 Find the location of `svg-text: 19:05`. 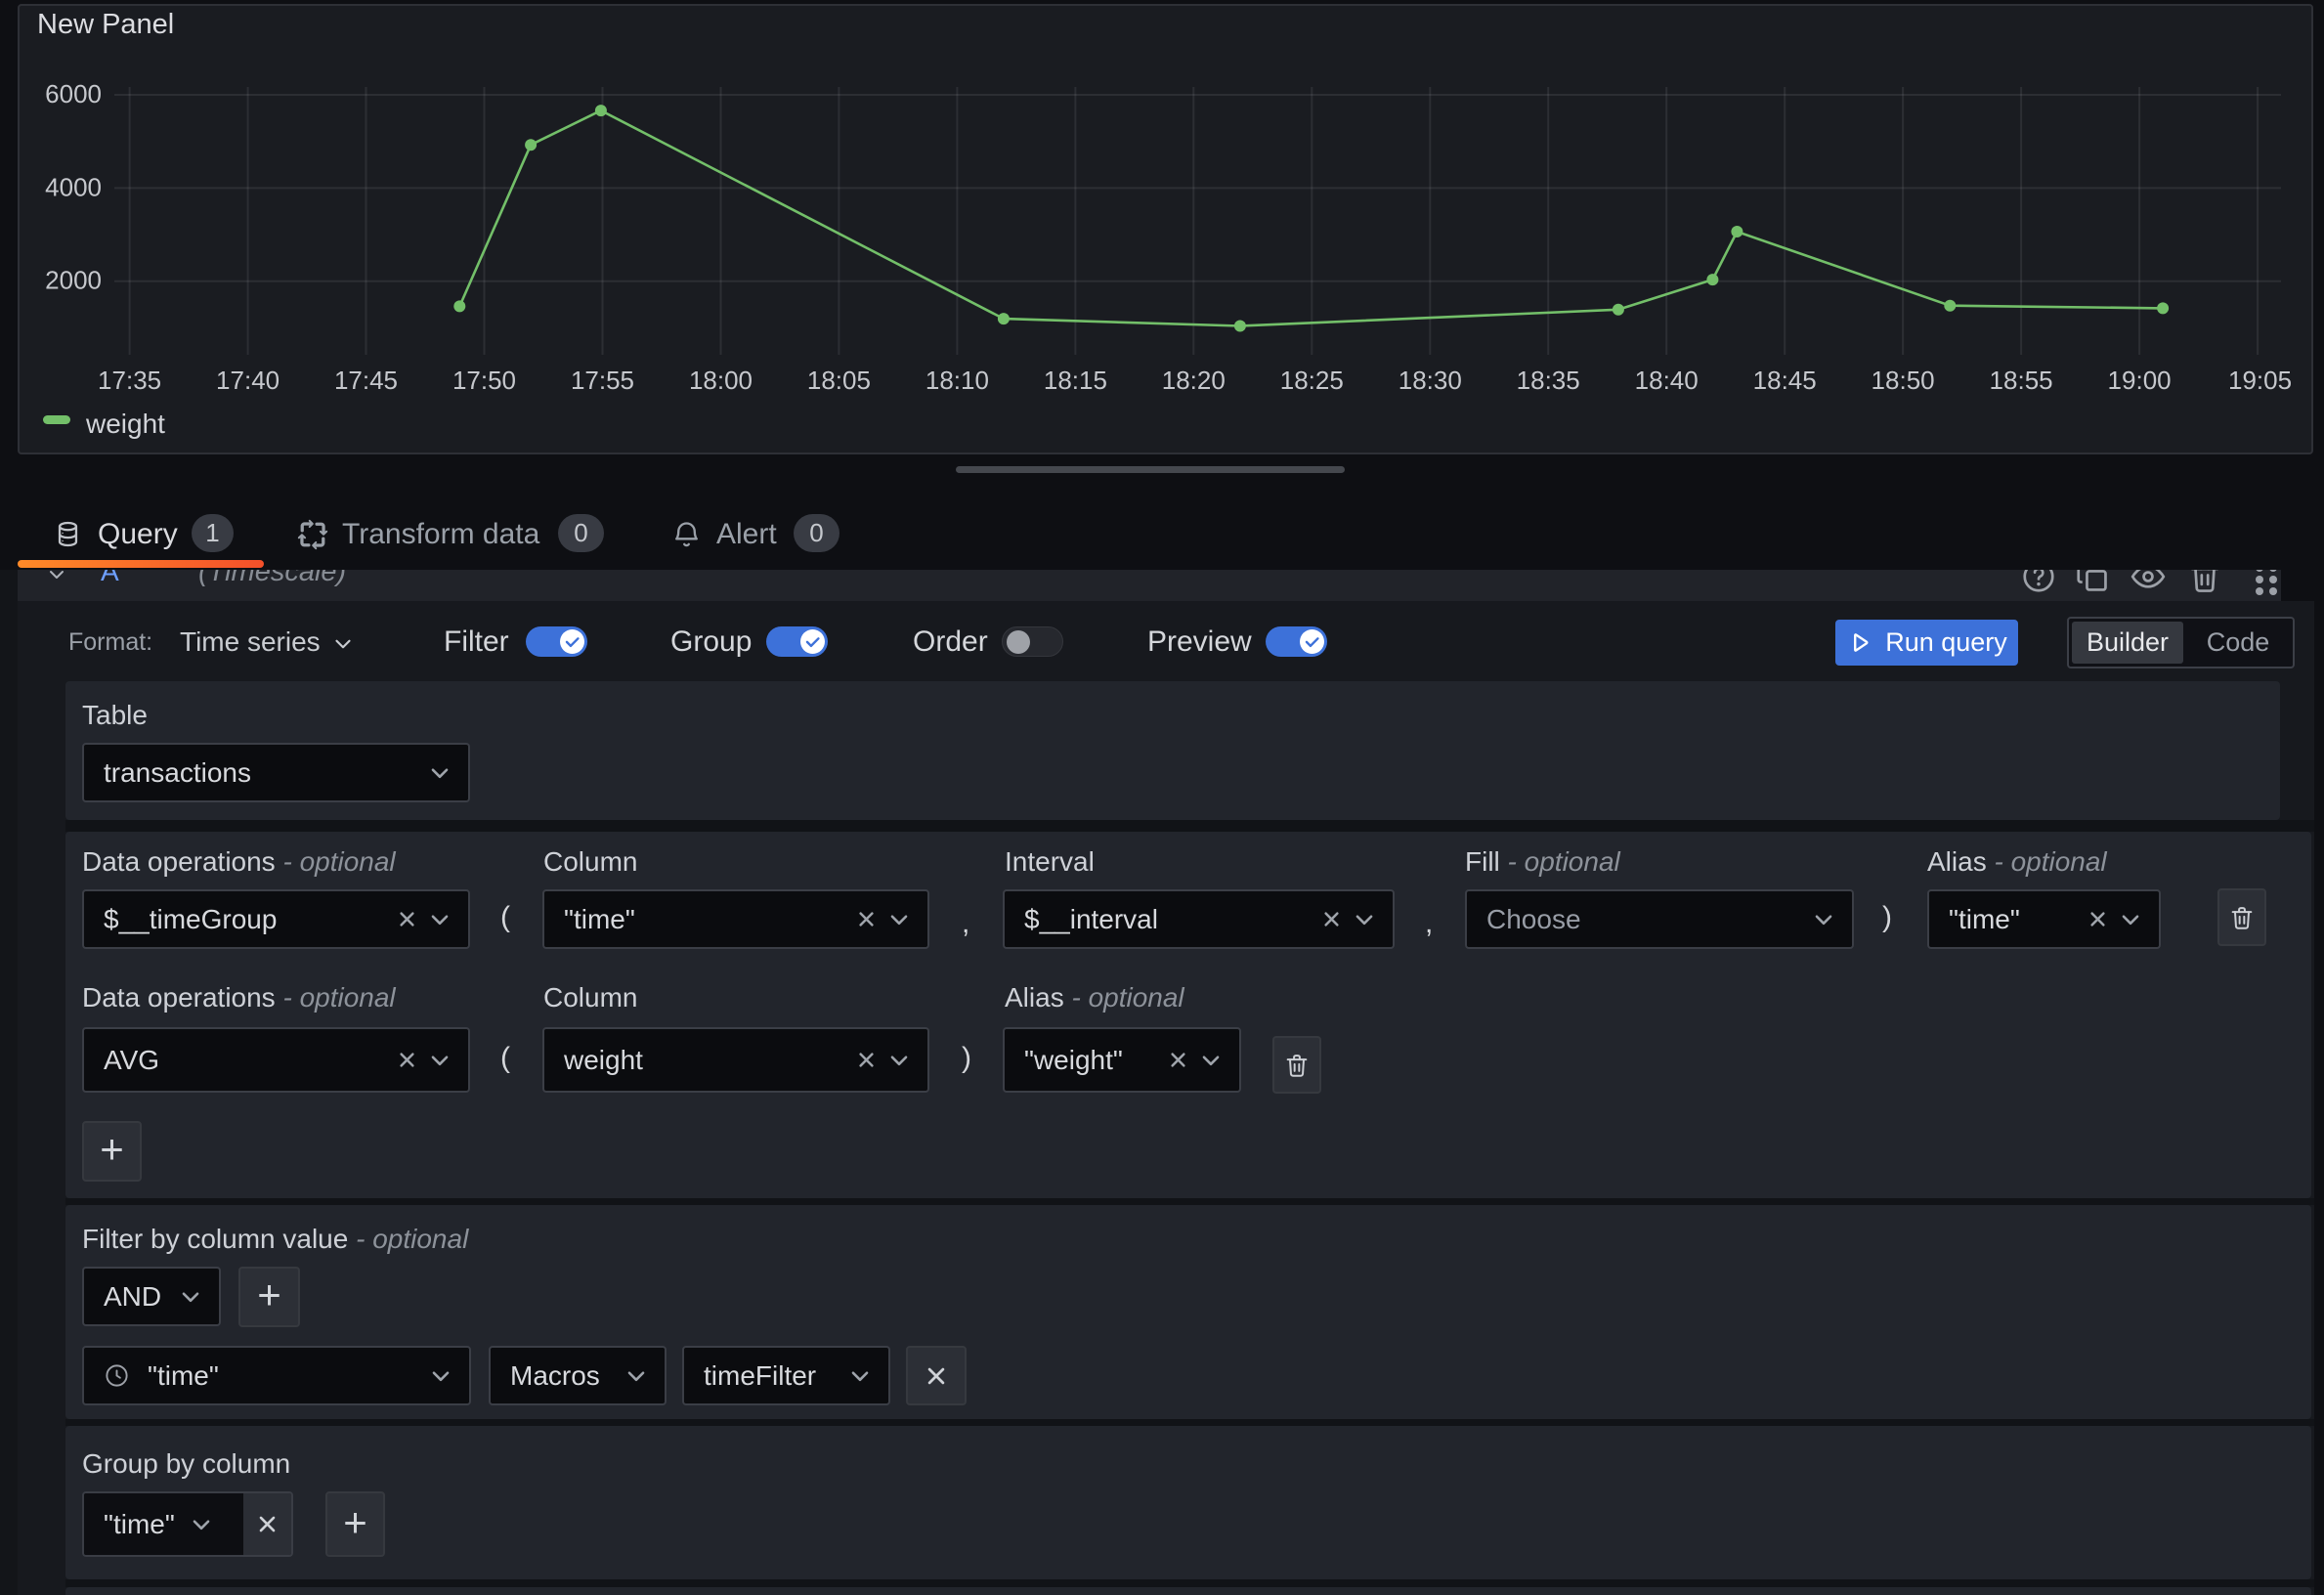

svg-text: 19:05 is located at coordinates (2260, 380).